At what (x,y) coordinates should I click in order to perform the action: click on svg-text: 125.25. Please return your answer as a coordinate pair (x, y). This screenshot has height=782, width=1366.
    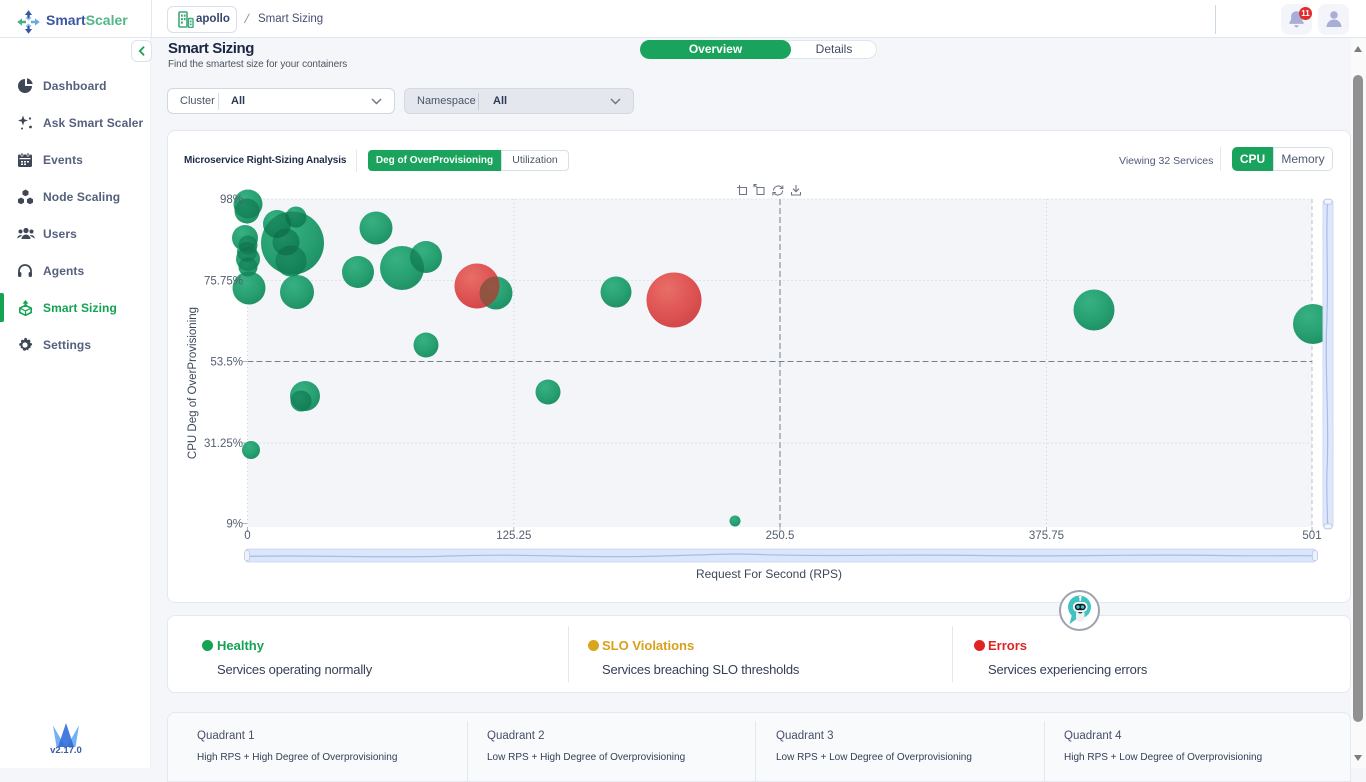
    Looking at the image, I should click on (513, 536).